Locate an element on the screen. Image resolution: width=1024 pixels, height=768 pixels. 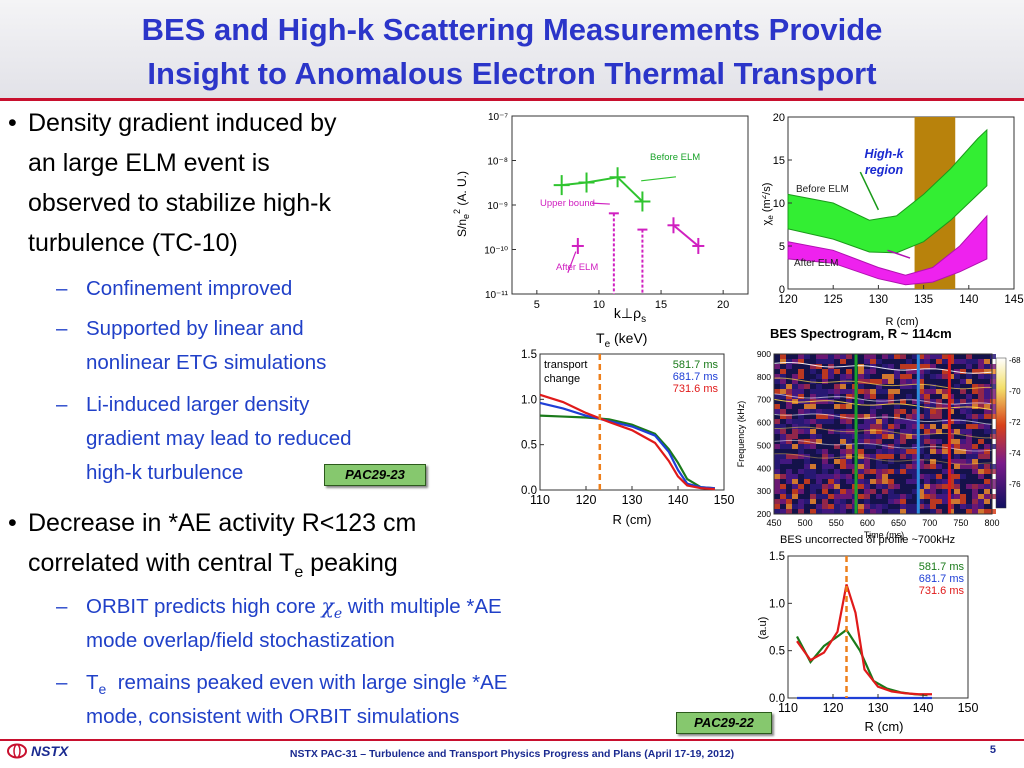
band-before-elm is located at coordinates (887, 191).